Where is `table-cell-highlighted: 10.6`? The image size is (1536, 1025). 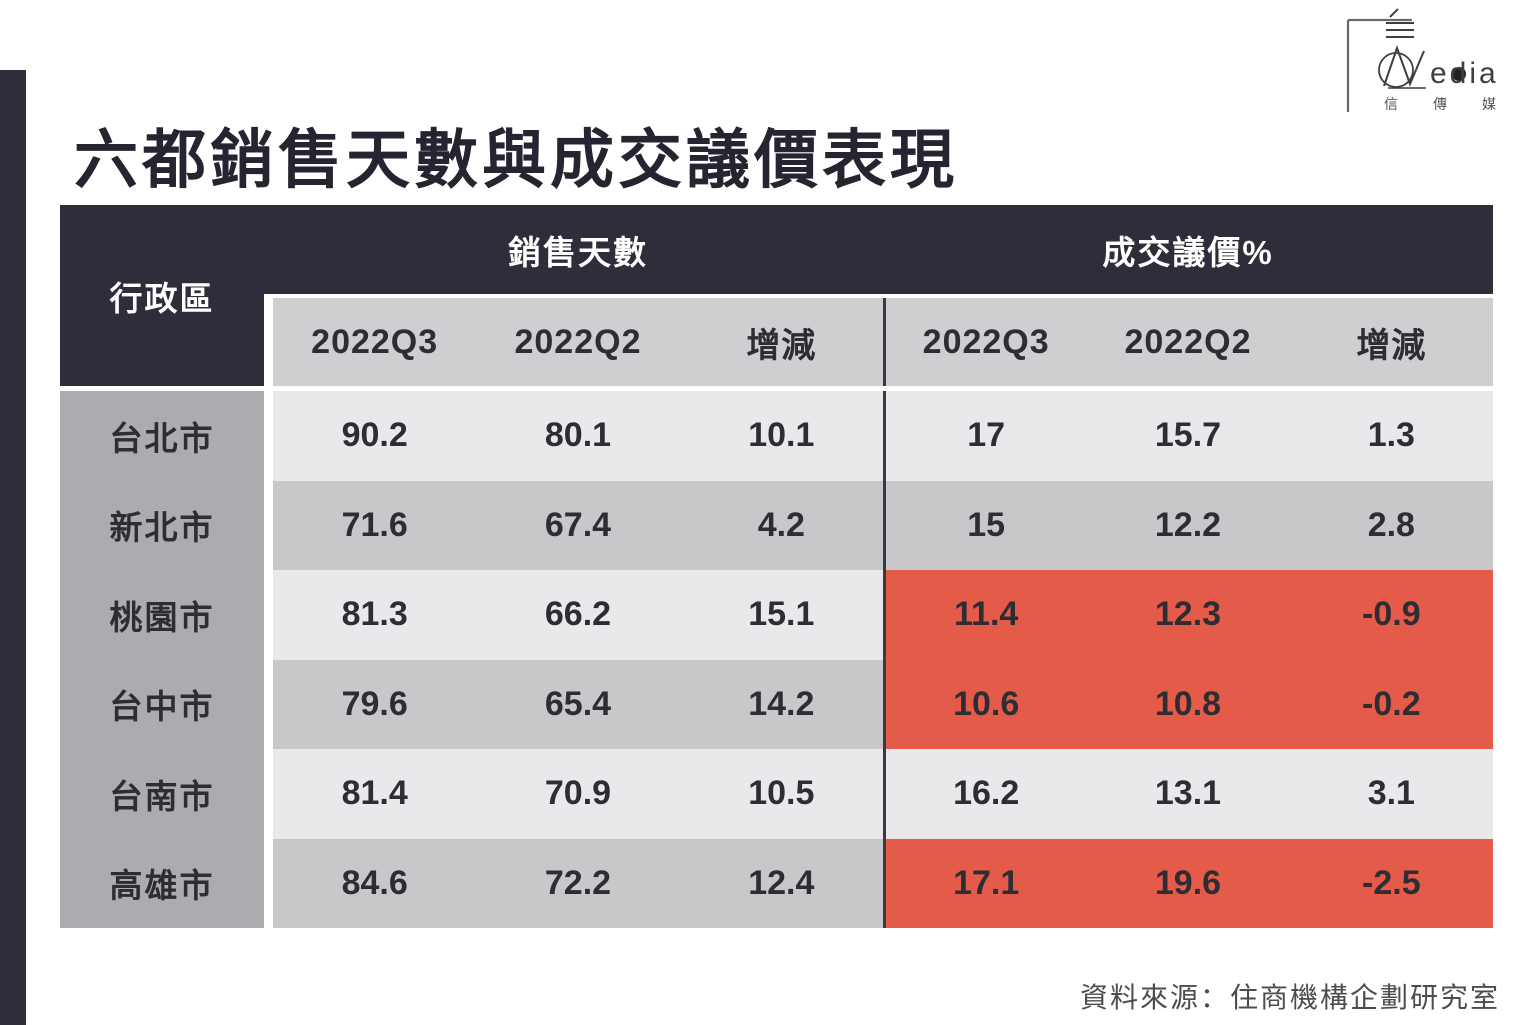
table-cell-highlighted: 10.6 is located at coordinates (984, 704).